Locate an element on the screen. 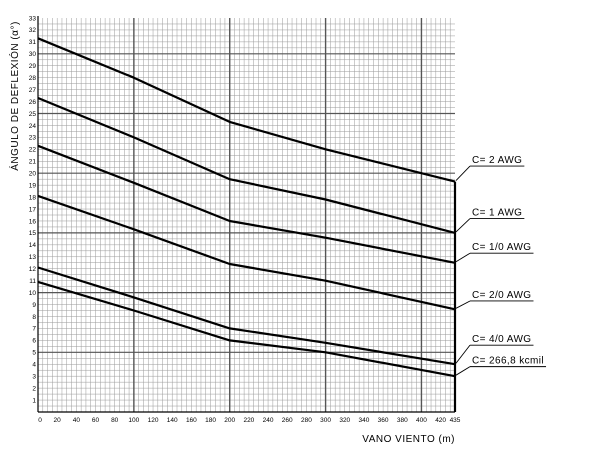 Image resolution: width=597 pixels, height=470 pixels. y-tick-label: 10 is located at coordinates (33, 293).